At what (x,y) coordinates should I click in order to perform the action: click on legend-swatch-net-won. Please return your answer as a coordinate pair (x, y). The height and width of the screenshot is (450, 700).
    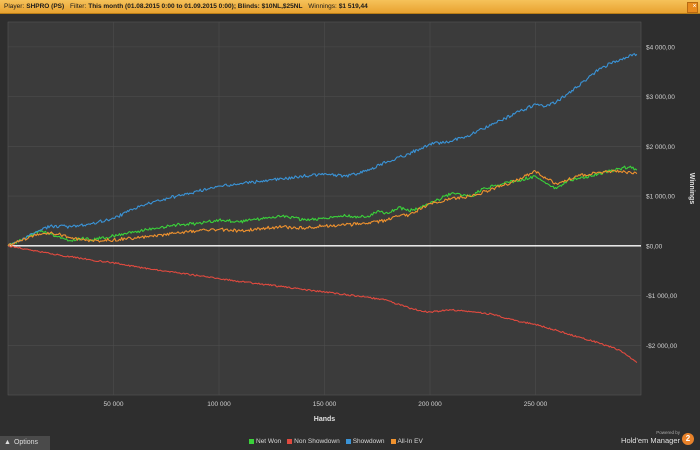
    Looking at the image, I should click on (251, 441).